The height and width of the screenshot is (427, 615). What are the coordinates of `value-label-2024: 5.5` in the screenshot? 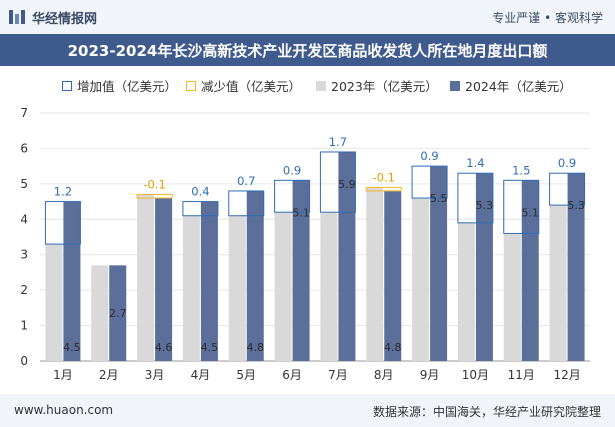 It's located at (439, 198).